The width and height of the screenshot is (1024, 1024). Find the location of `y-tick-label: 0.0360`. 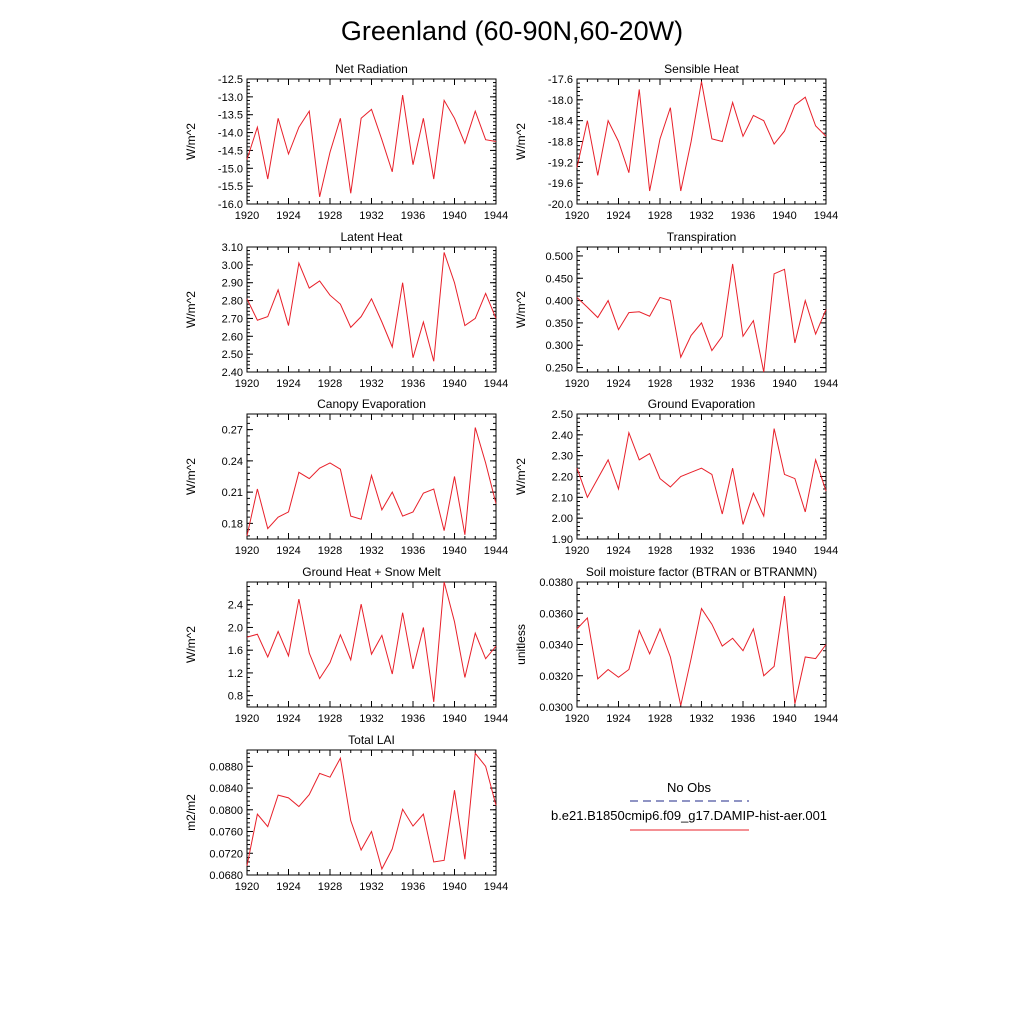

y-tick-label: 0.0360 is located at coordinates (556, 614).